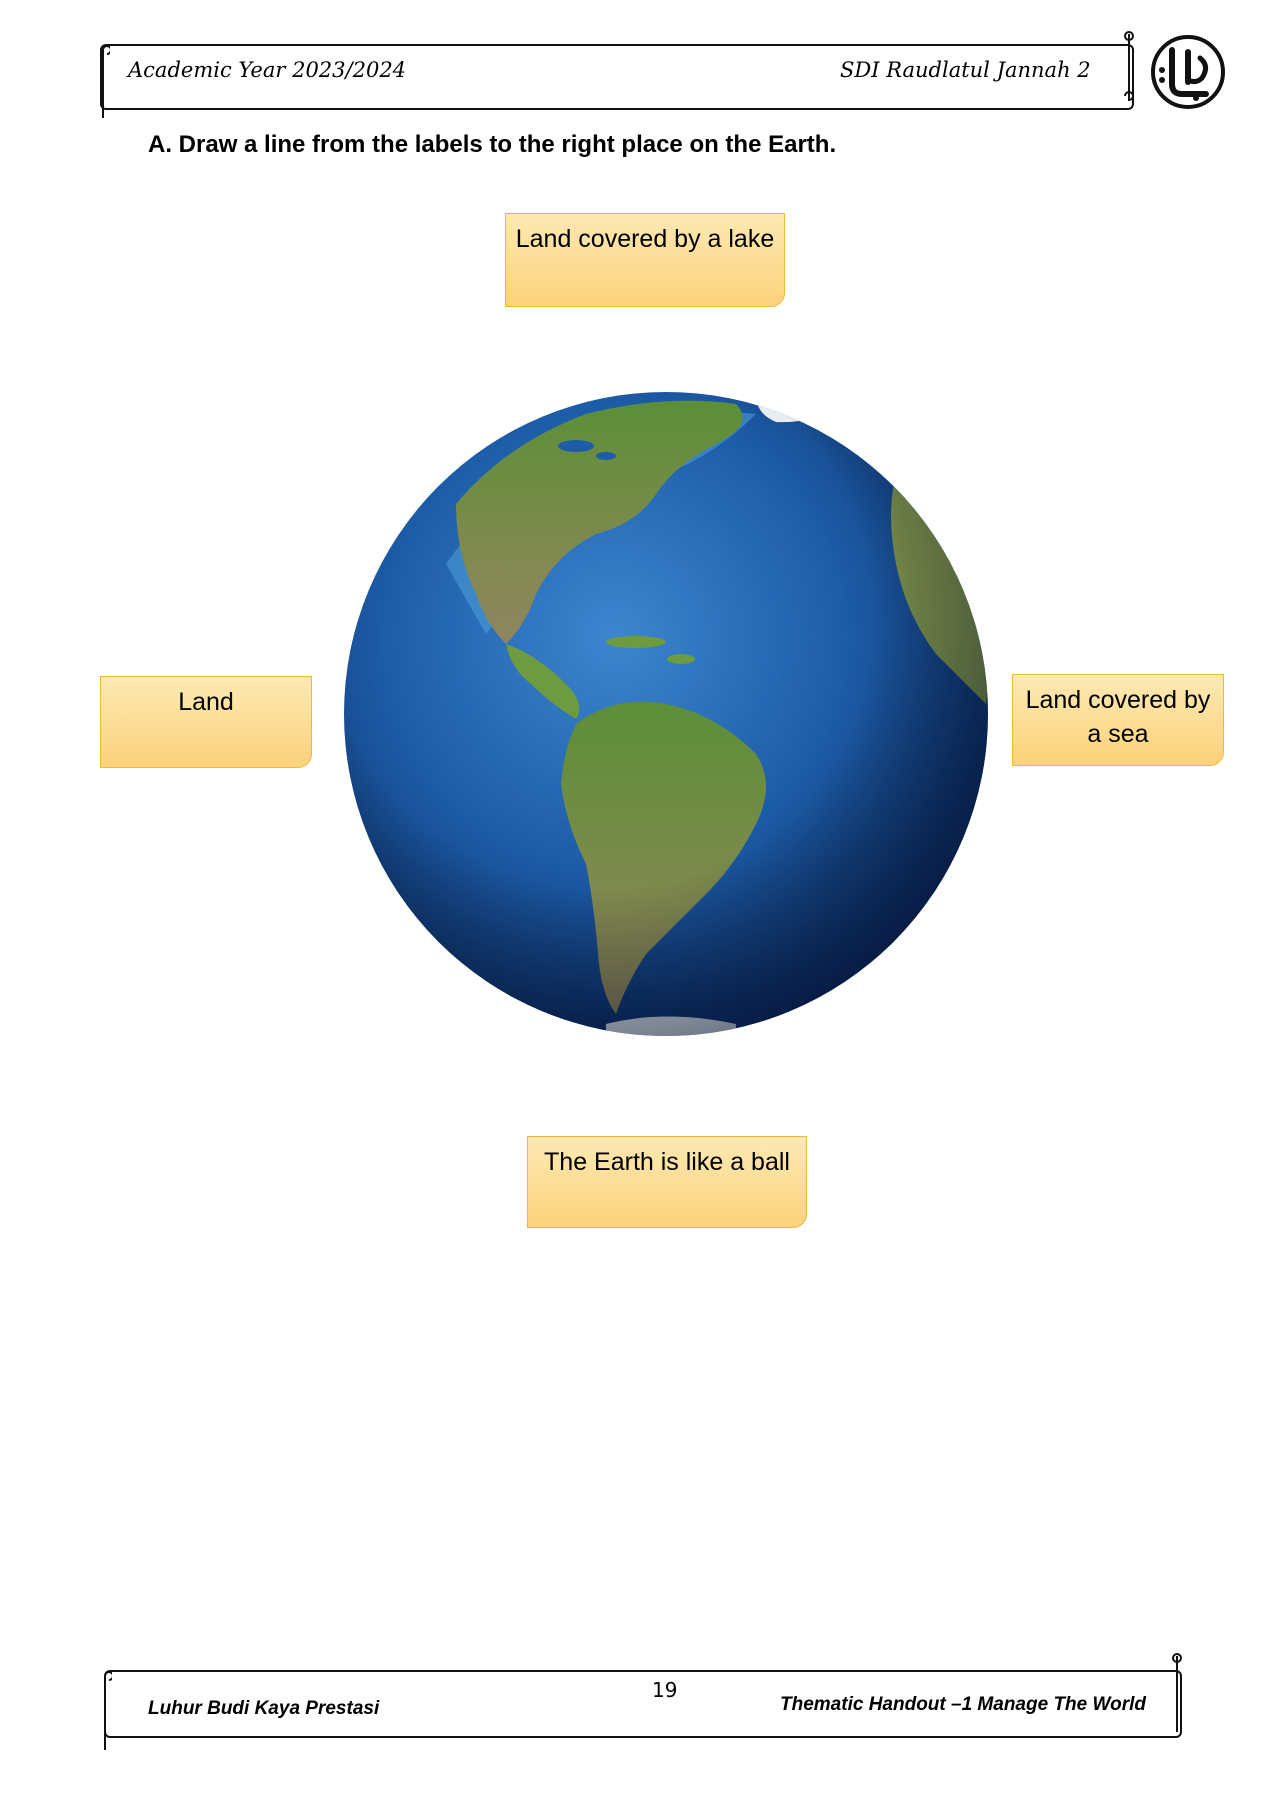  Describe the element at coordinates (617, 77) in the screenshot. I see `header-banner` at that location.